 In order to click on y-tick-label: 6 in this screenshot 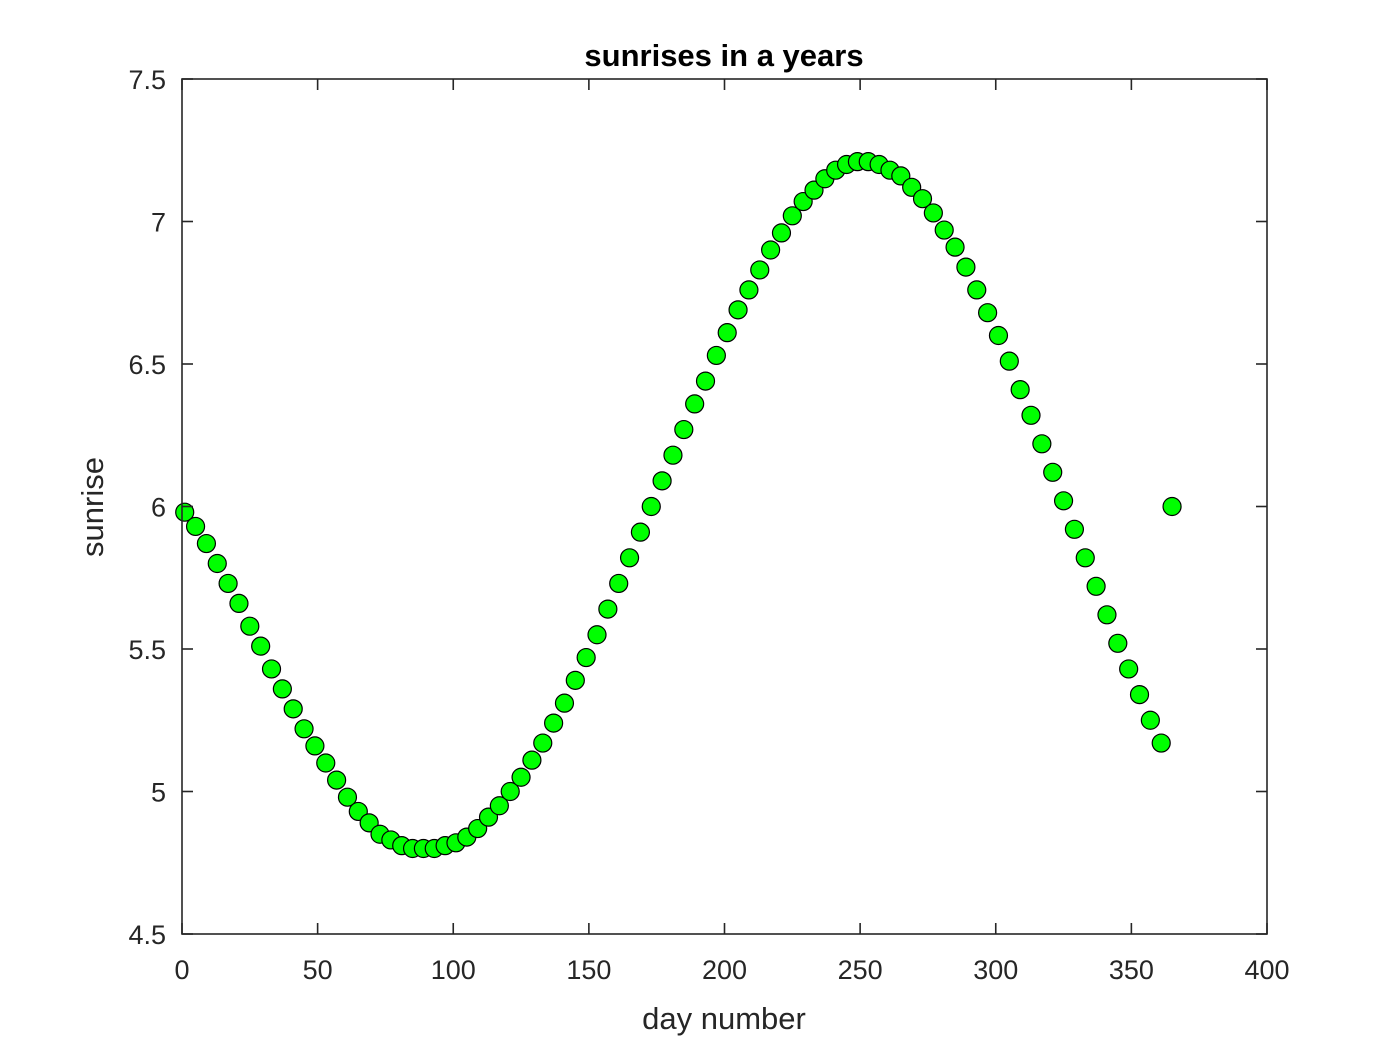, I will do `click(158, 508)`.